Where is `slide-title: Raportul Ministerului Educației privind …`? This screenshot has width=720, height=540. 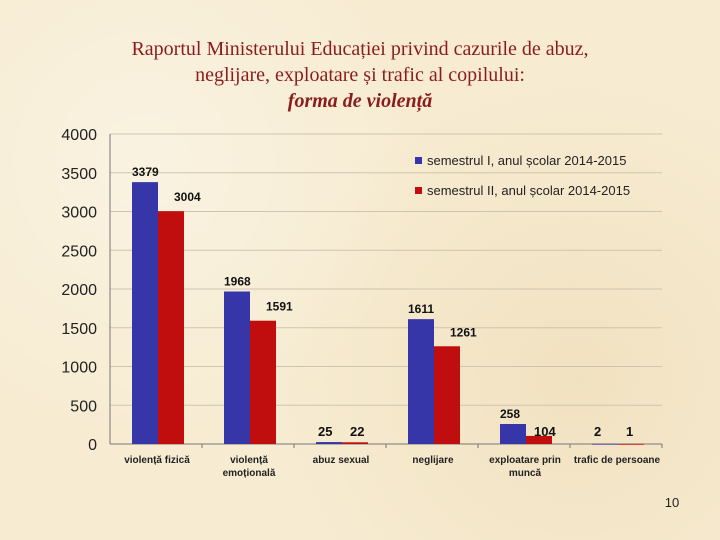
slide-title: Raportul Ministerului Educației privind … is located at coordinates (360, 75).